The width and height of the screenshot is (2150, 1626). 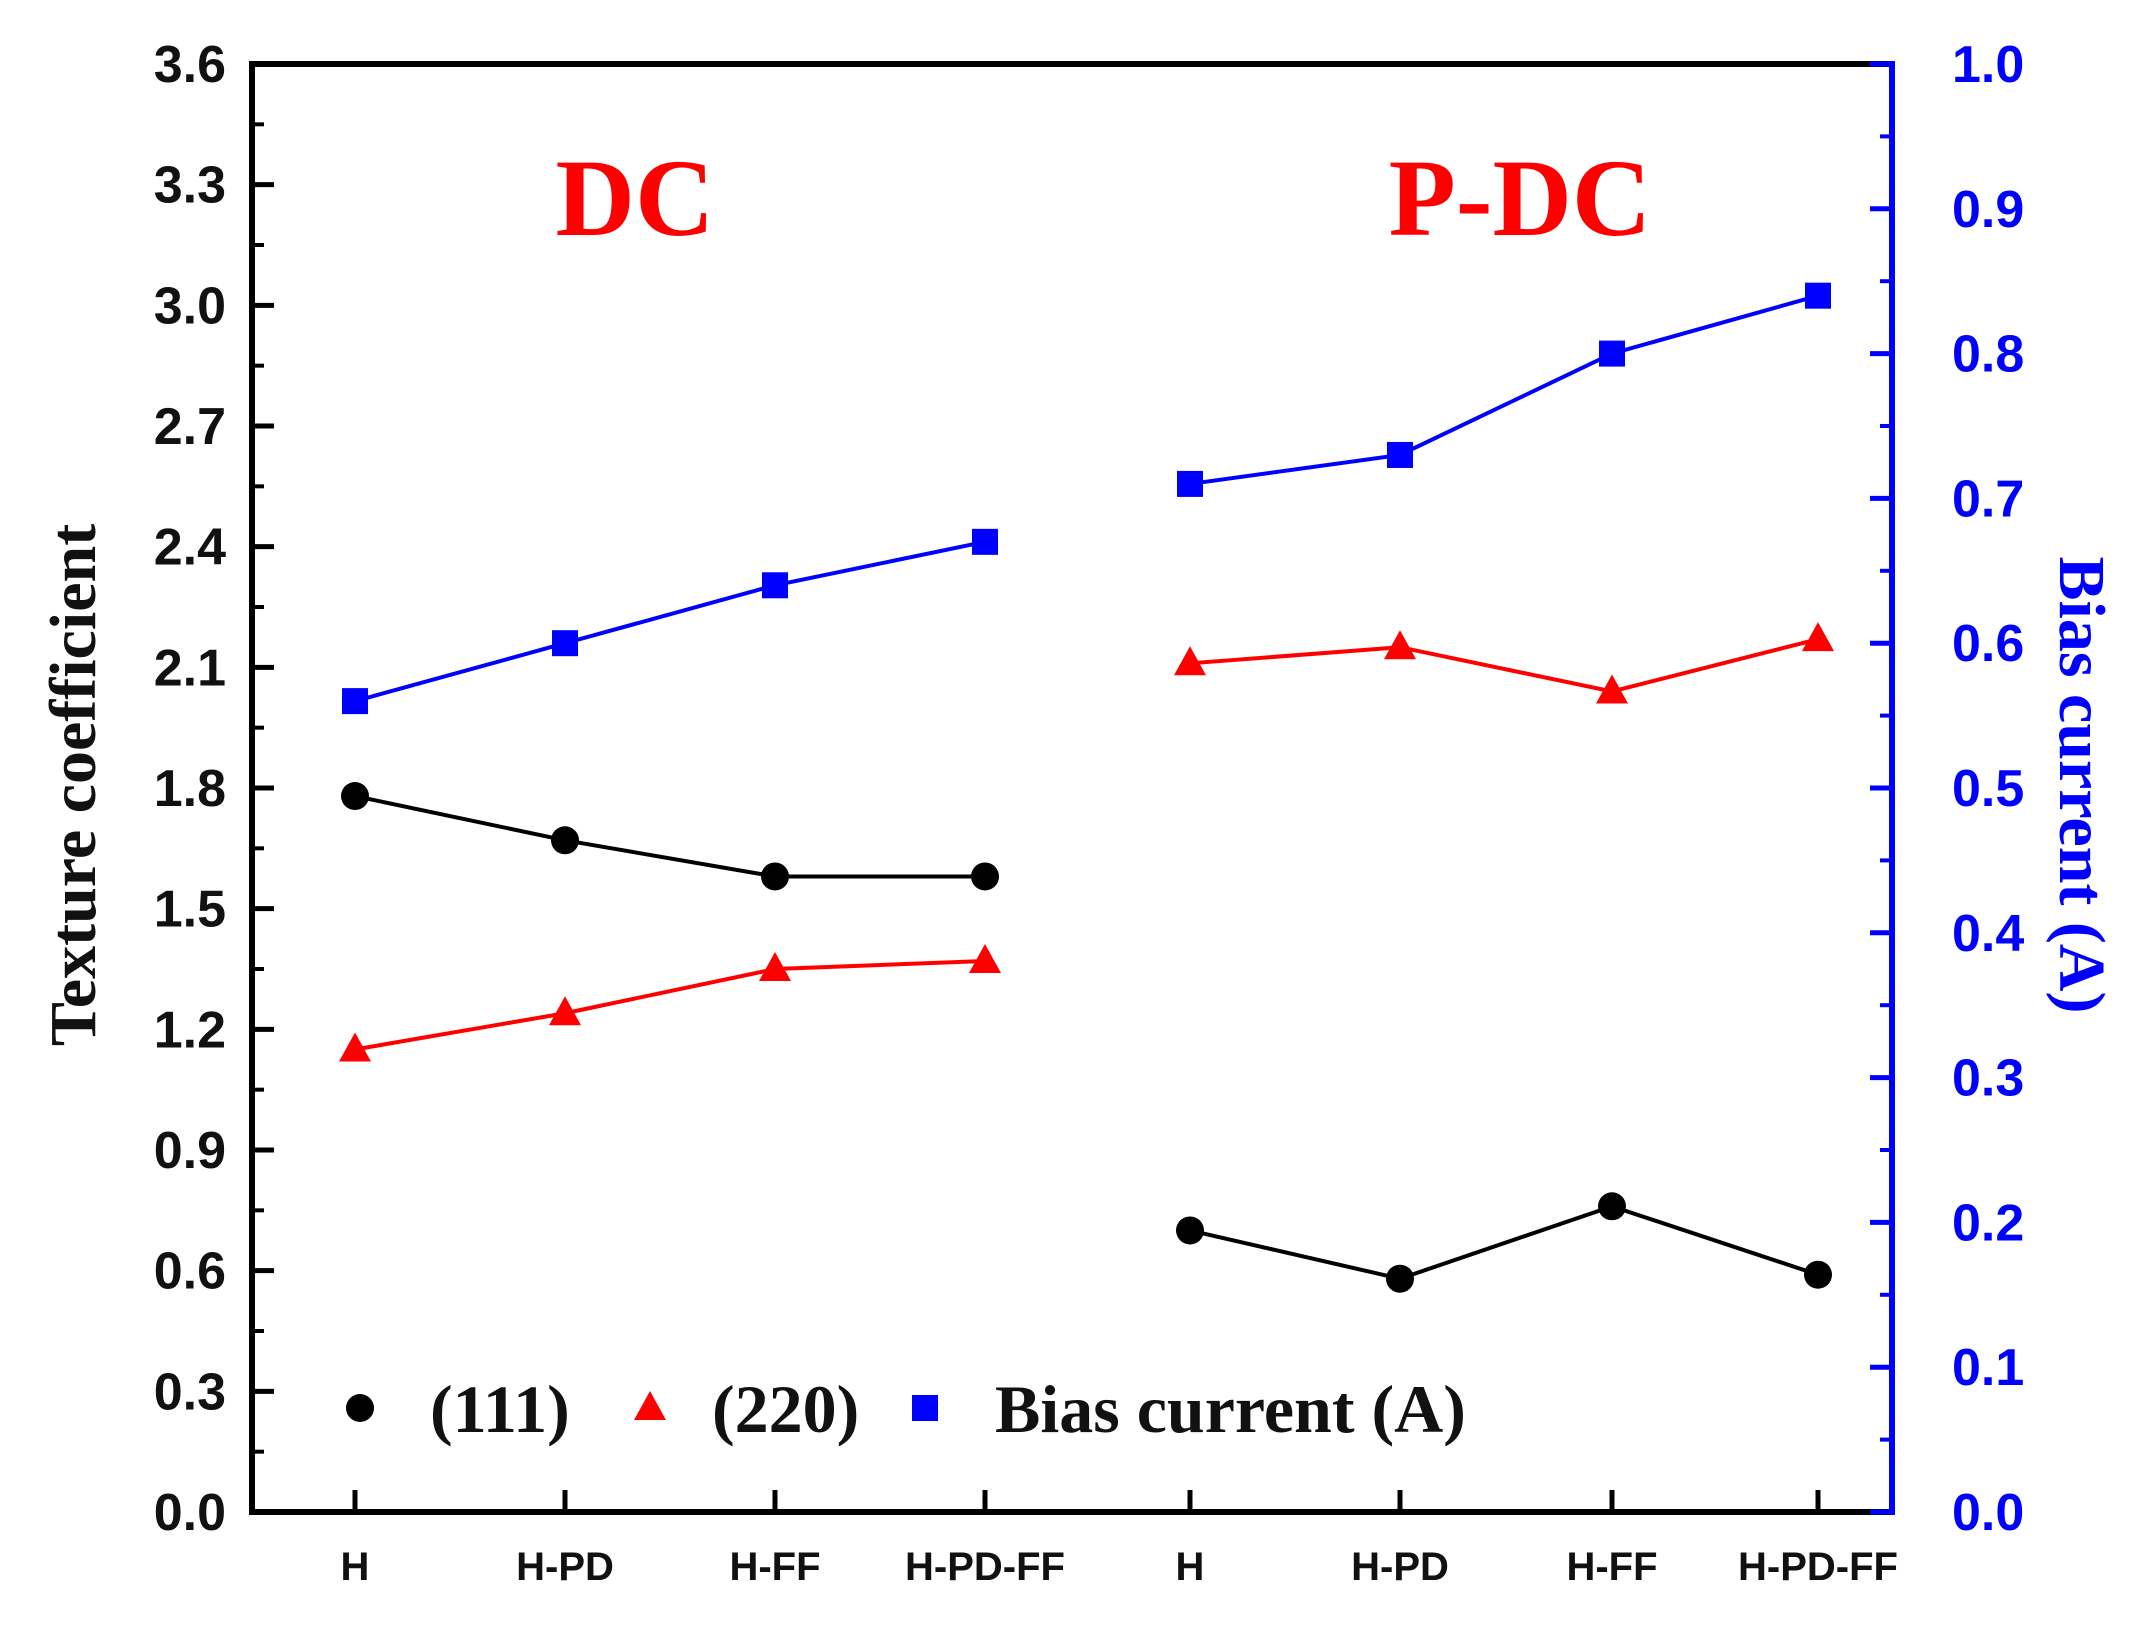 I want to click on y-right-tick-label: 0.3, so click(x=1988, y=1079).